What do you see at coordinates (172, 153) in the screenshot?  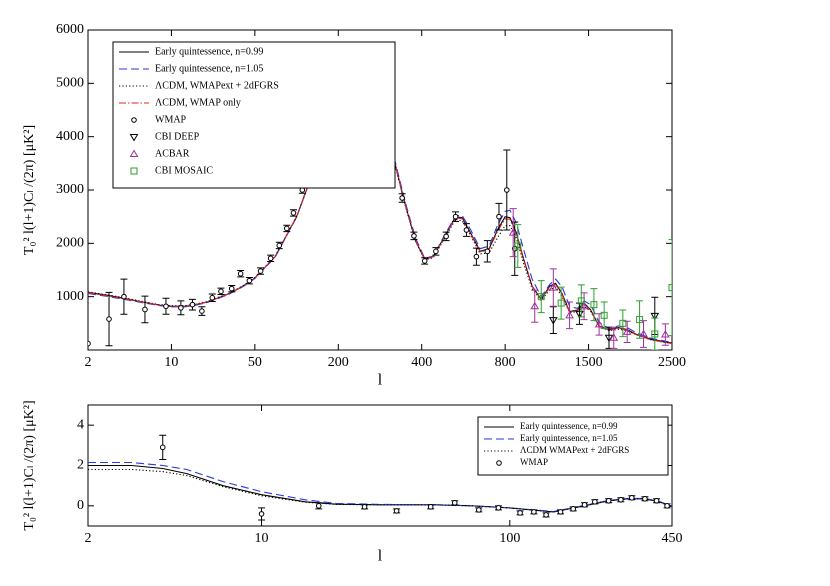 I see `legend-label: ACBAR` at bounding box center [172, 153].